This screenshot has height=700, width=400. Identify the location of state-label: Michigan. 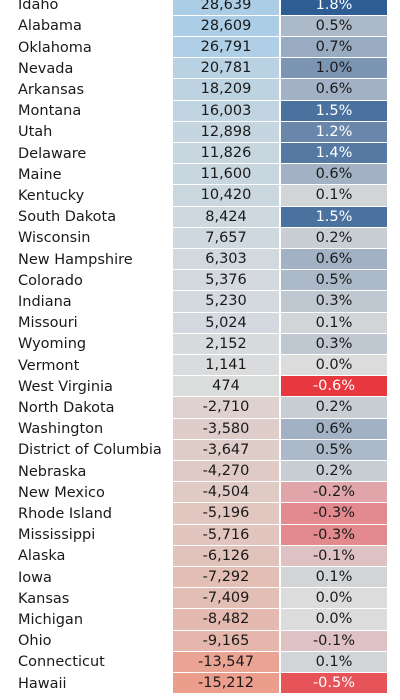
(51, 619).